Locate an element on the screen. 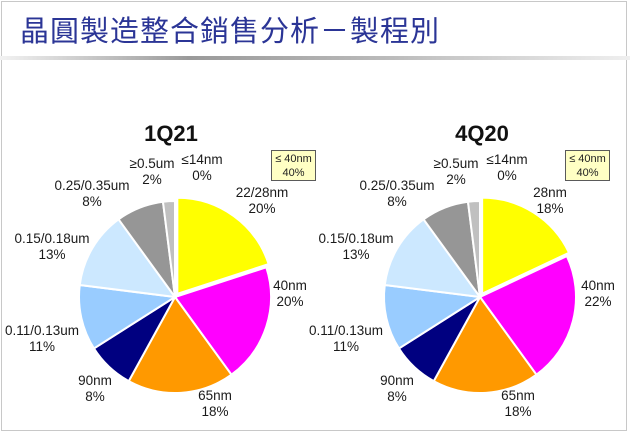  slice-label-value: 22% is located at coordinates (597, 301).